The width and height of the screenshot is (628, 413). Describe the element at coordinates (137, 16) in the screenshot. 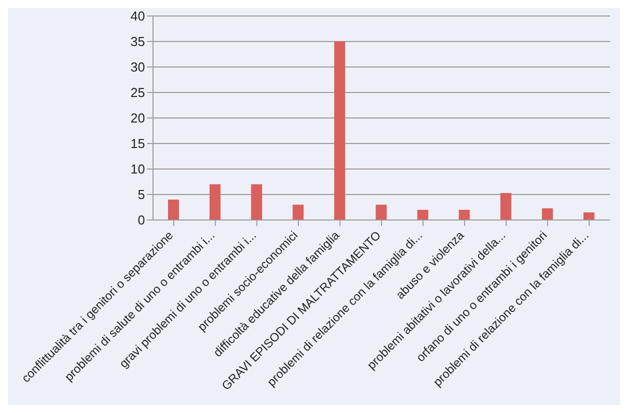

I see `y-tick-label: 40` at that location.